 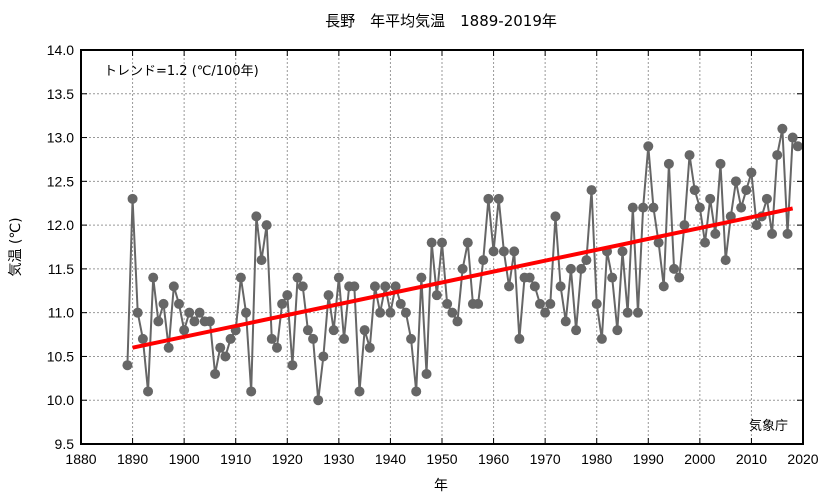 What do you see at coordinates (297, 277) in the screenshot?
I see `data-point-1922` at bounding box center [297, 277].